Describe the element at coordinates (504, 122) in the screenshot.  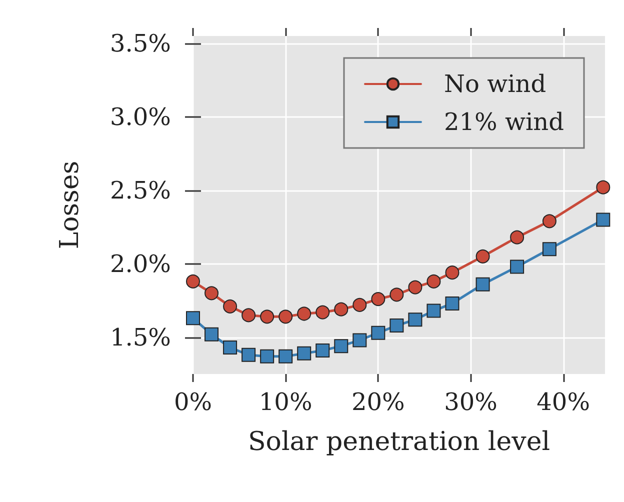
I see `legend-label: 21% wind` at that location.